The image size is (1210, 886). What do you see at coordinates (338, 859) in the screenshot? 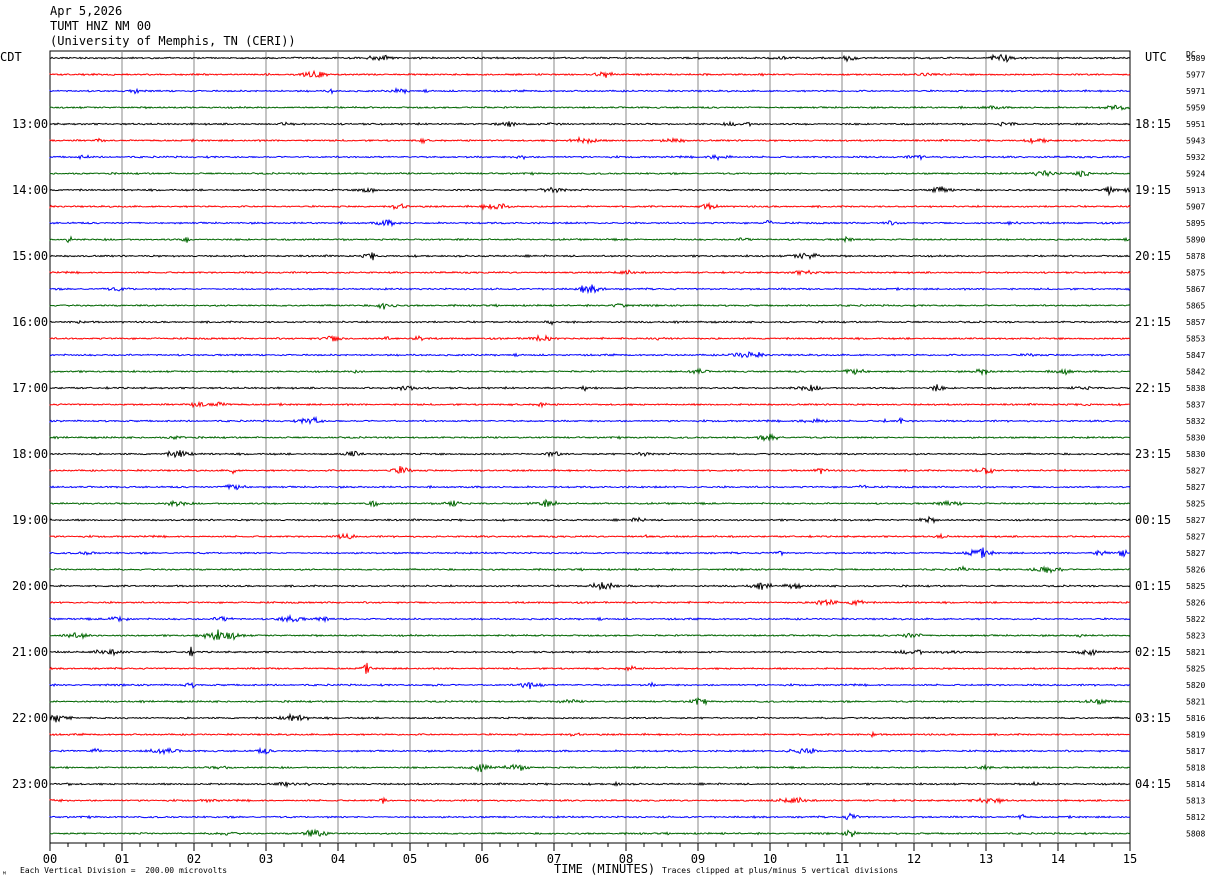
I see `x-tick-label: 04` at bounding box center [338, 859].